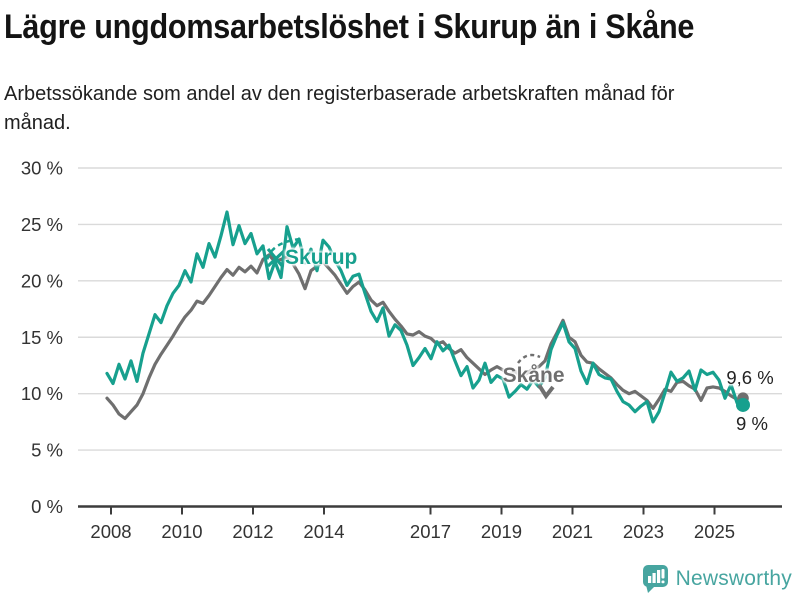 The width and height of the screenshot is (800, 600). What do you see at coordinates (252, 531) in the screenshot?
I see `x-tick-label-2012: 2012` at bounding box center [252, 531].